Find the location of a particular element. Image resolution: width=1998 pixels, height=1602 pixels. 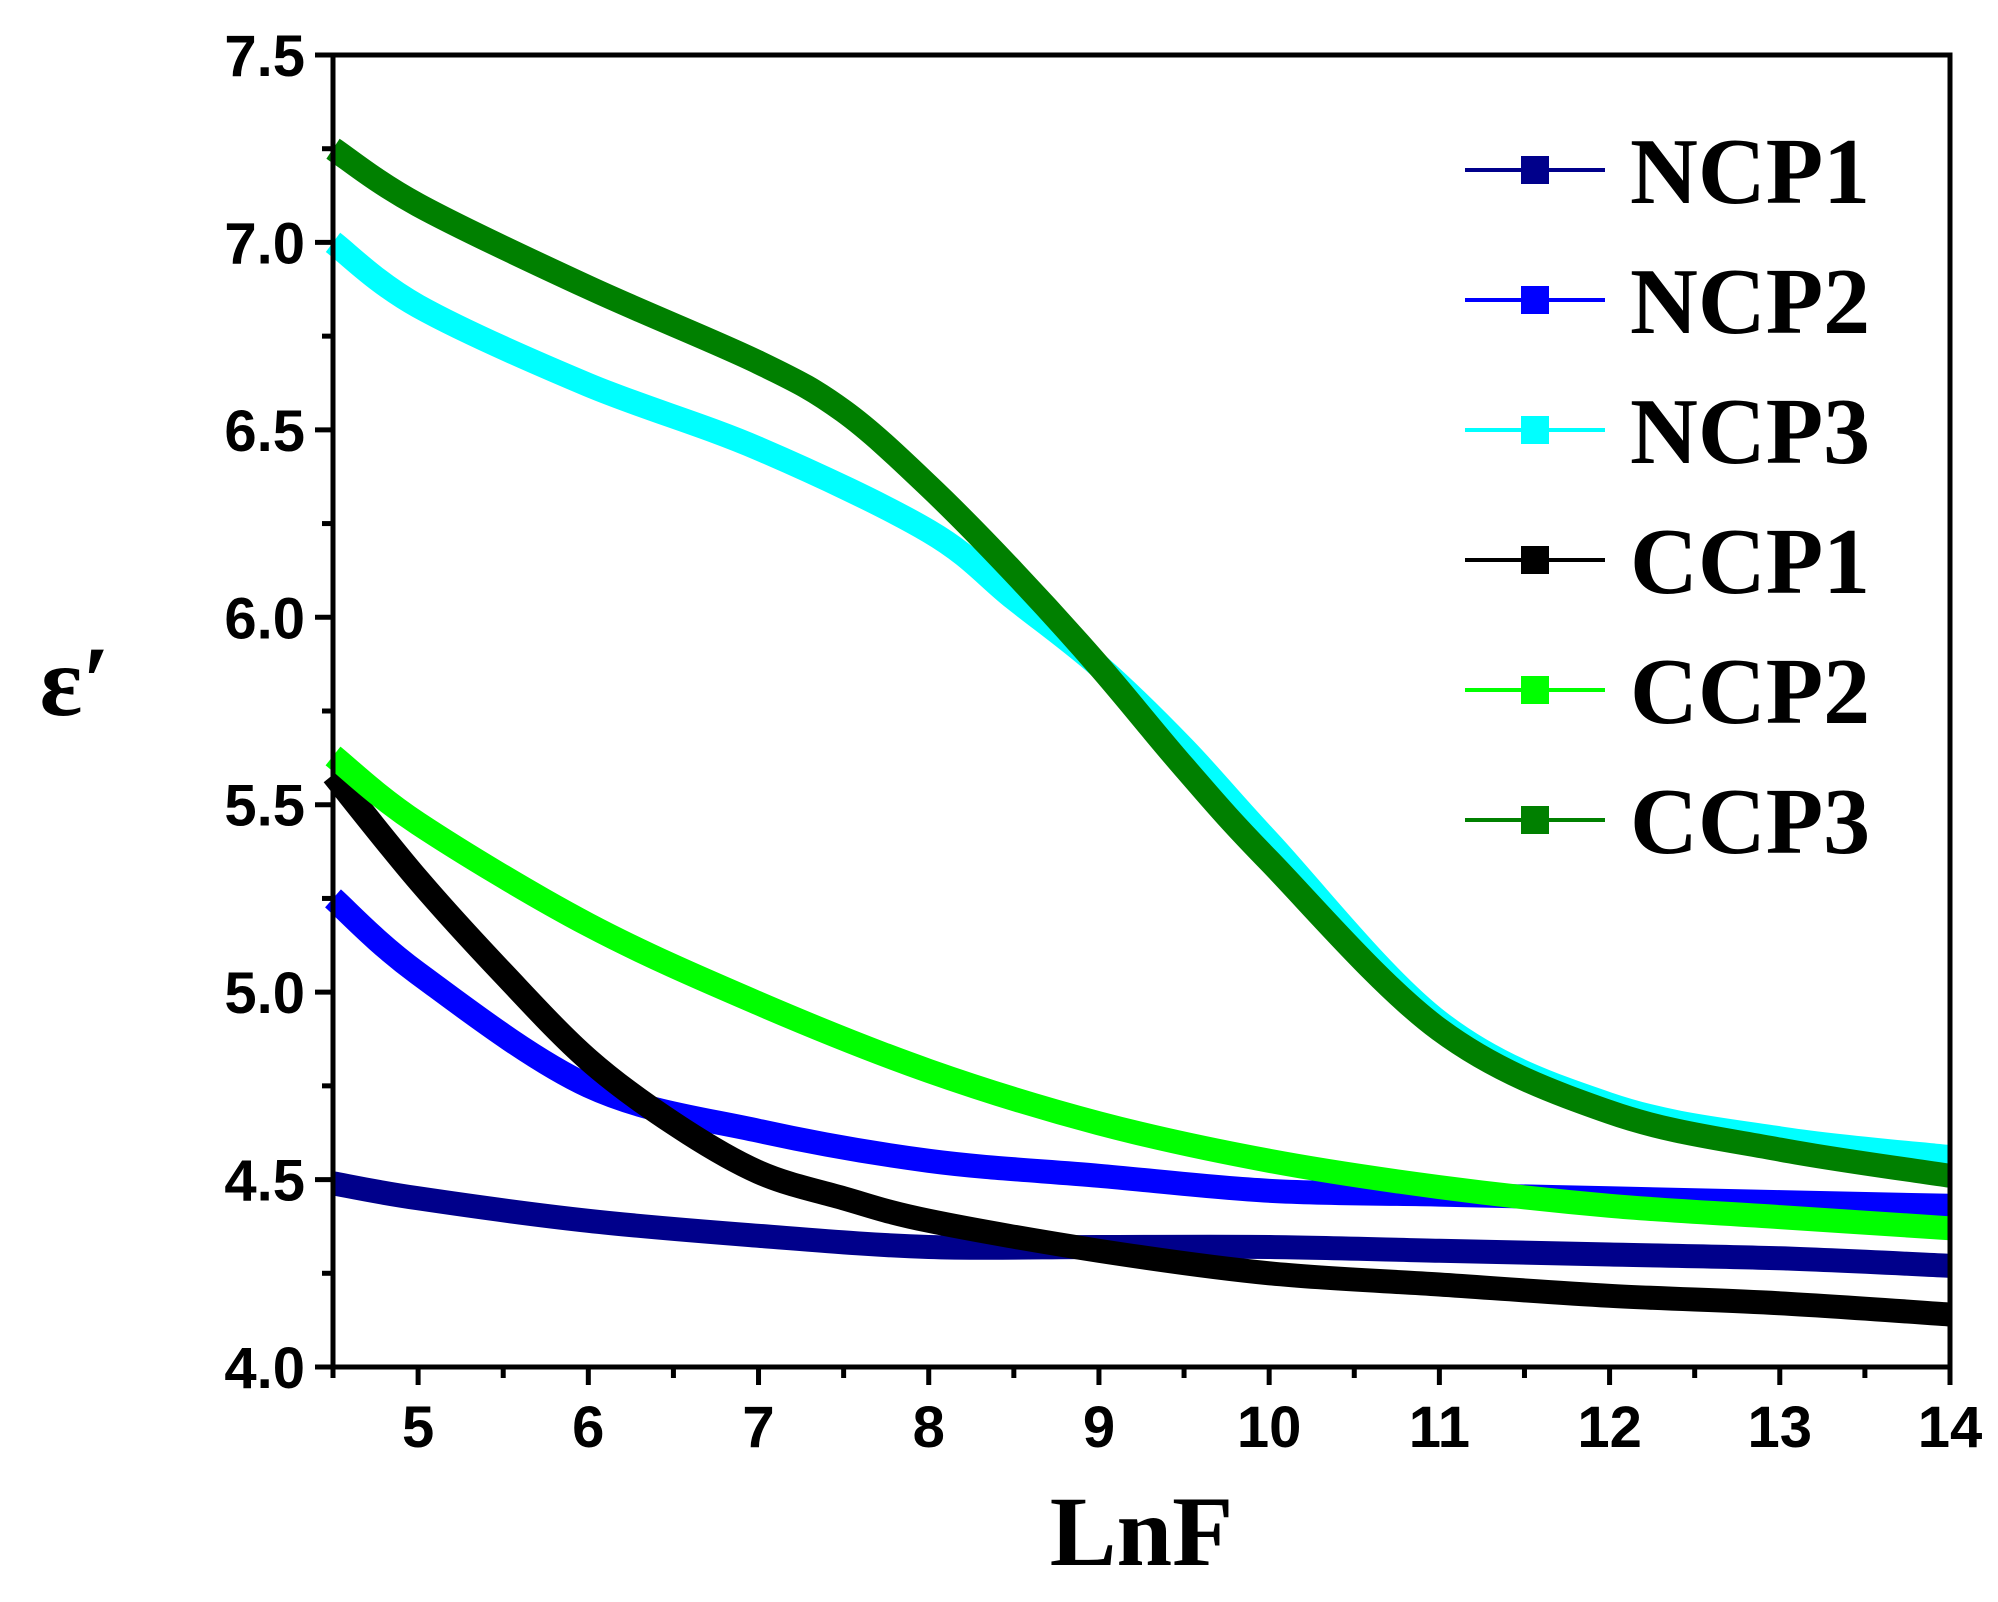

legend-label-ccp3: CCP3 is located at coordinates (1750, 822).